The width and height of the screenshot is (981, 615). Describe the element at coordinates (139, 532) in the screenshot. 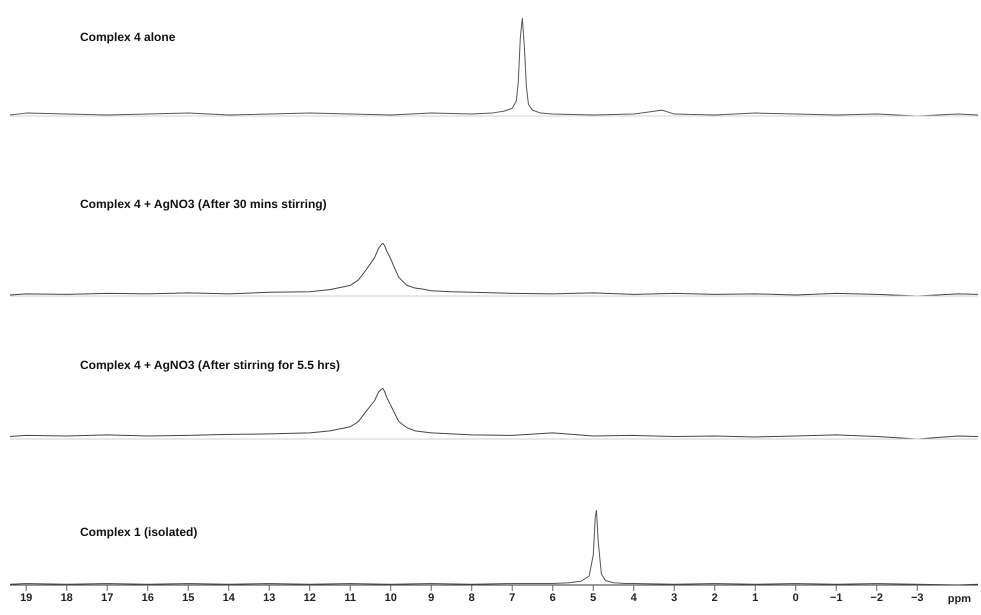

I see `text: Complex 1 (isolated)` at that location.